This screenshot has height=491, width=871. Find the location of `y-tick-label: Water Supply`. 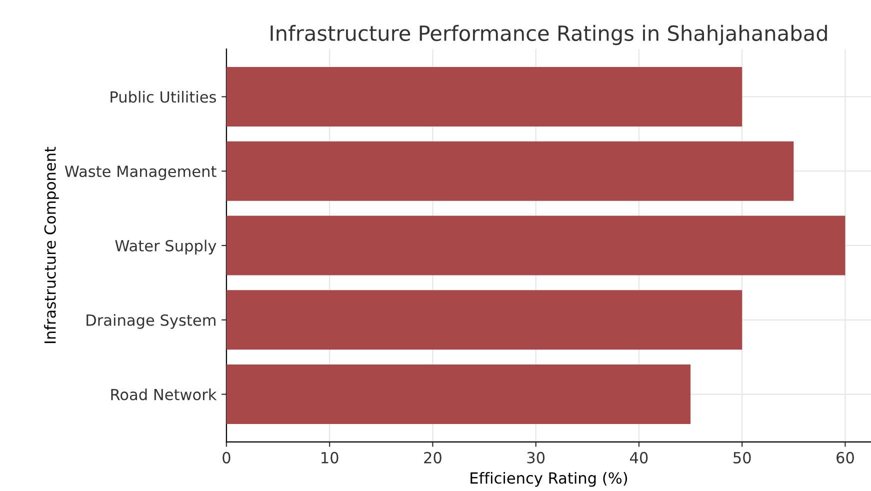

y-tick-label: Water Supply is located at coordinates (165, 247).